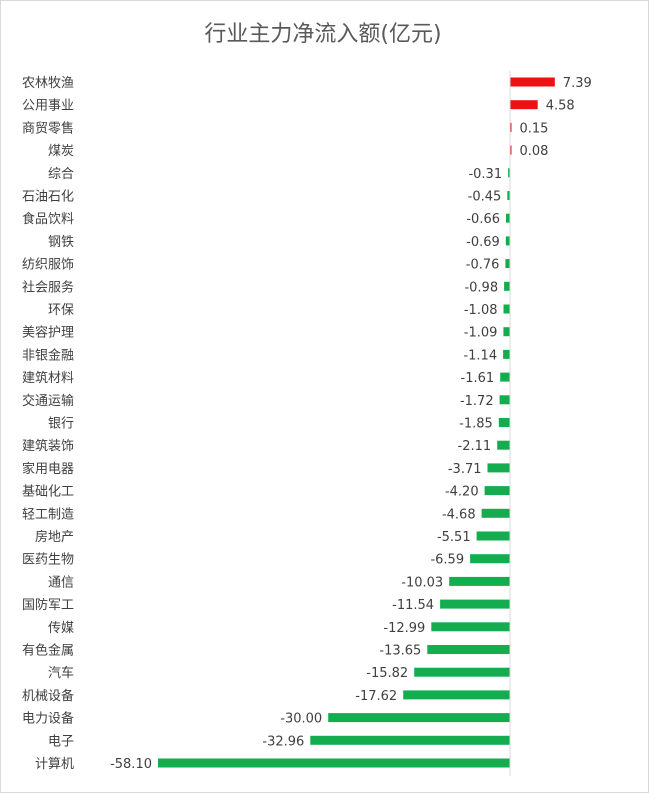 The image size is (649, 794). What do you see at coordinates (301, 719) in the screenshot?
I see `value-label: -30.00` at bounding box center [301, 719].